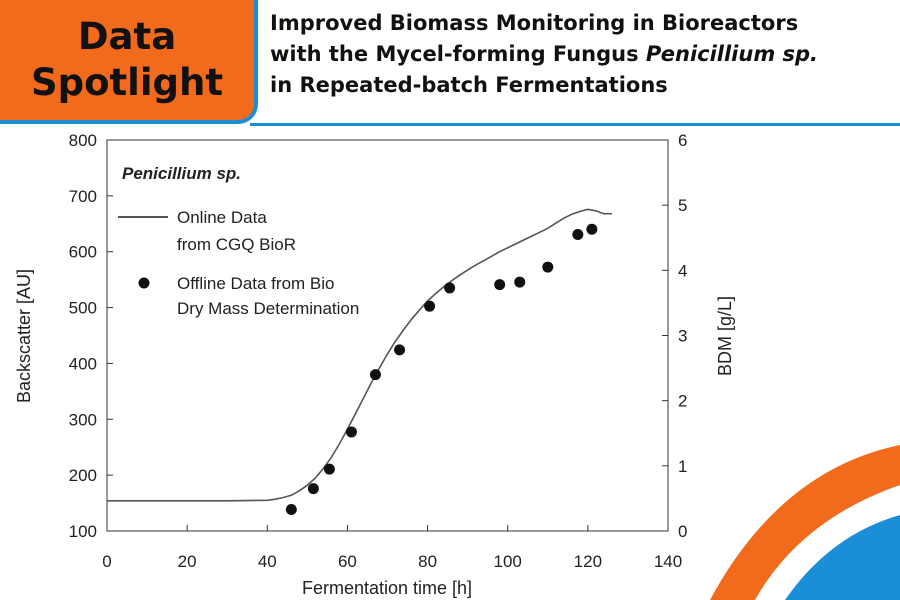 The height and width of the screenshot is (600, 900). I want to click on y-right-tick-label: 6, so click(682, 140).